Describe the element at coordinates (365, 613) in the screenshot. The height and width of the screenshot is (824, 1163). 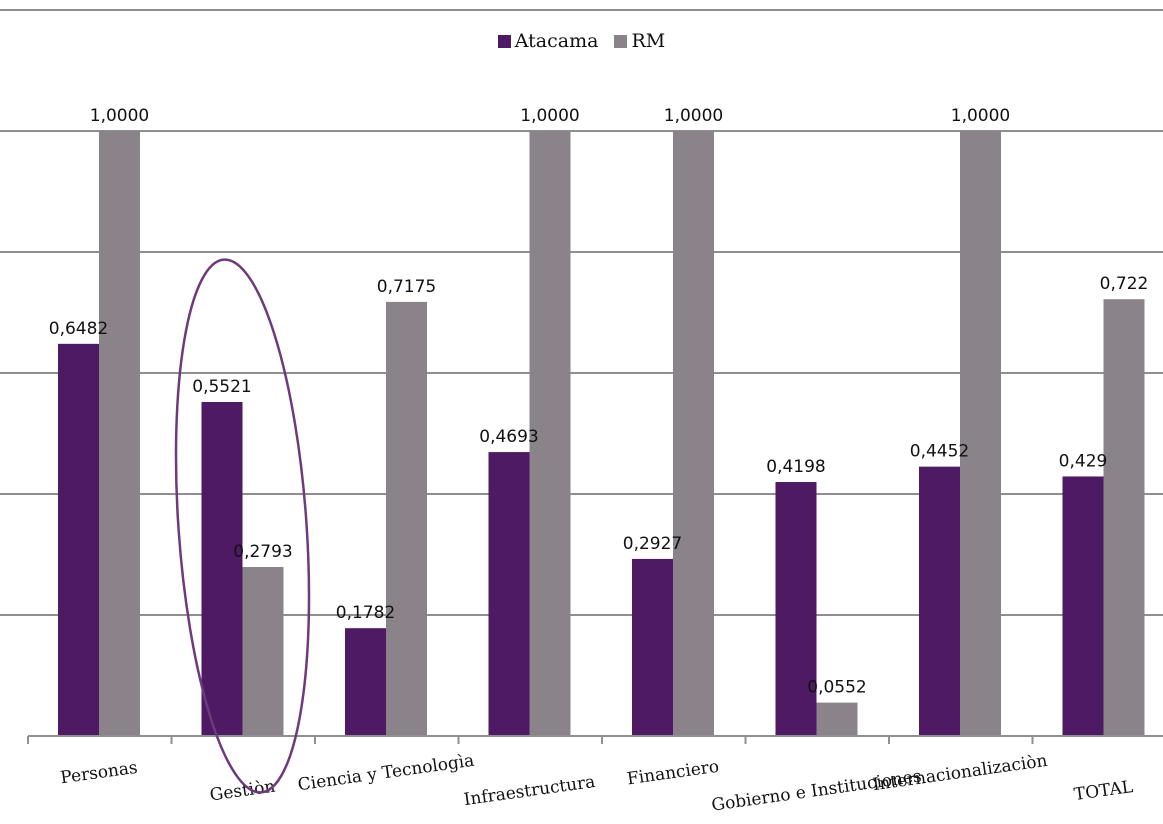
I see `data-label-atacama-2: 0,1782` at that location.